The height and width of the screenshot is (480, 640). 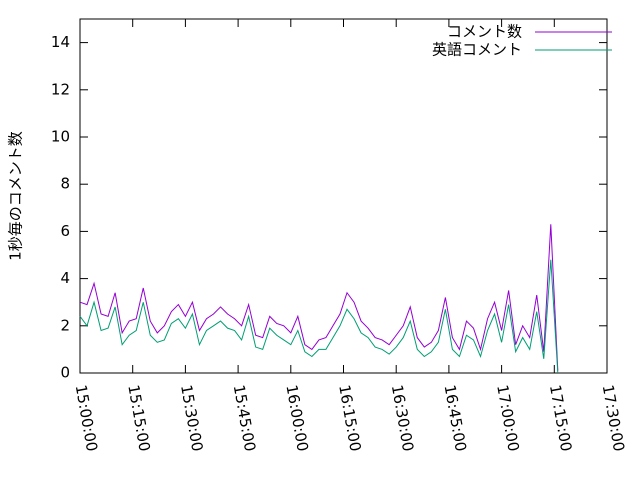 What do you see at coordinates (455, 417) in the screenshot?
I see `x-tick-label: 16:45:00` at bounding box center [455, 417].